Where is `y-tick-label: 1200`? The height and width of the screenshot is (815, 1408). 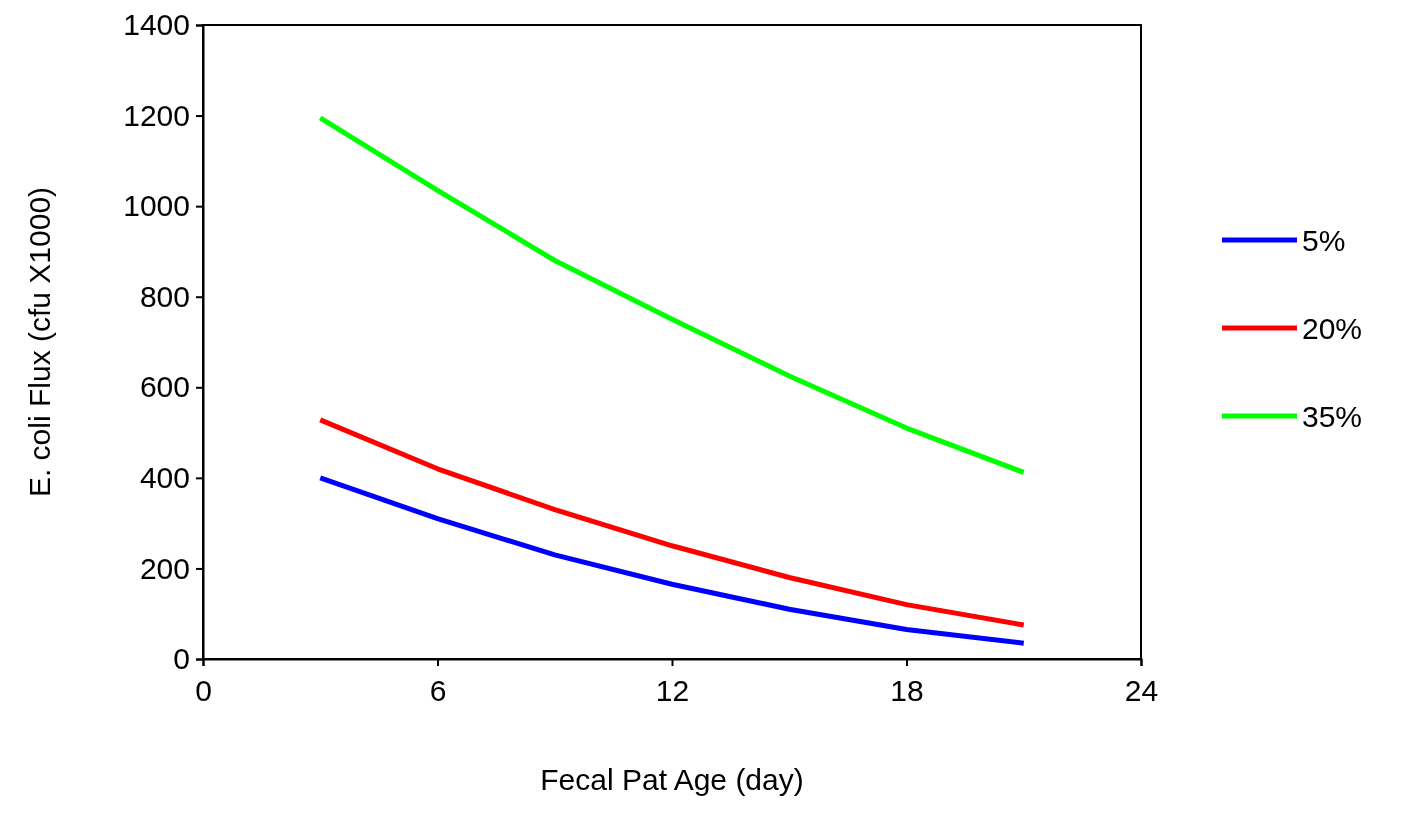
y-tick-label: 1200 is located at coordinates (156, 115).